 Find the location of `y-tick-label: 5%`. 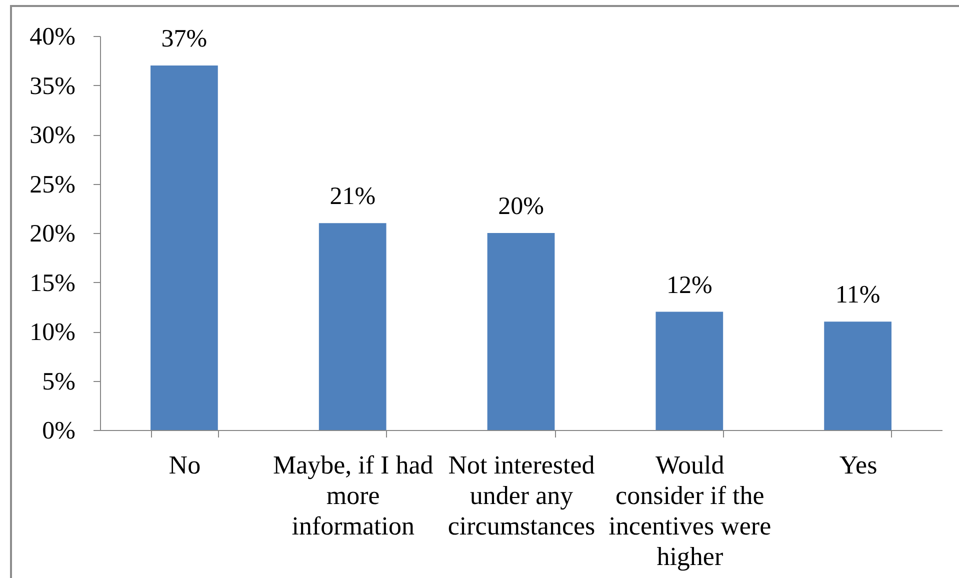

y-tick-label: 5% is located at coordinates (59, 382).